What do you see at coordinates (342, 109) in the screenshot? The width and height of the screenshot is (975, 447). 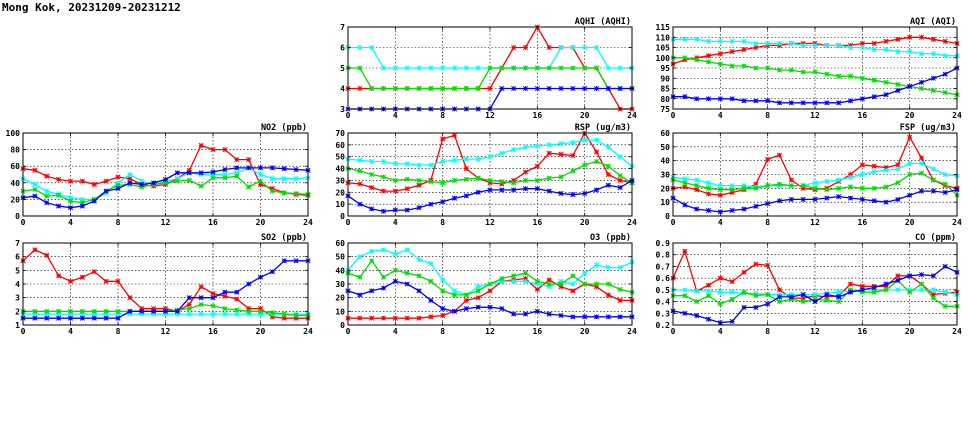 I see `y-tick-label: 3` at bounding box center [342, 109].